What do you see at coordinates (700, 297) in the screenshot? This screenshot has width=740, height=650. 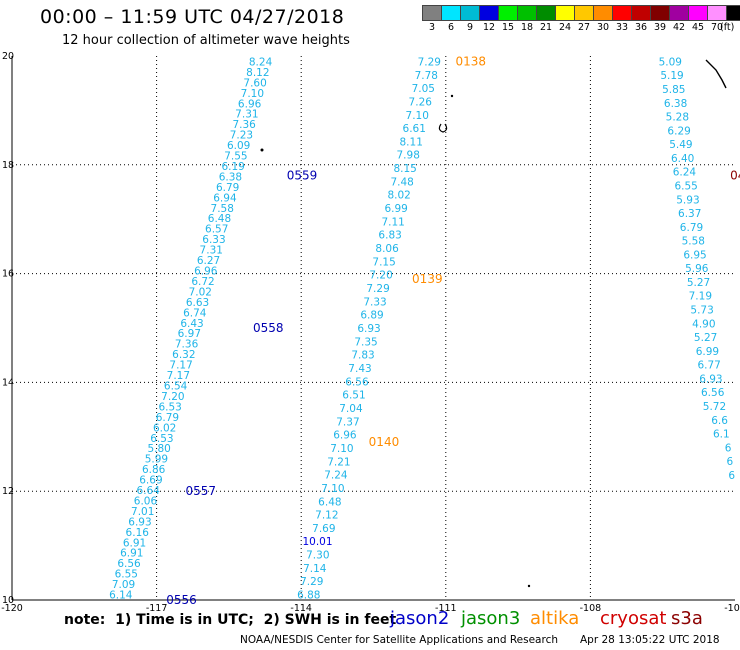 I see `swh-value: 7.19` at bounding box center [700, 297].